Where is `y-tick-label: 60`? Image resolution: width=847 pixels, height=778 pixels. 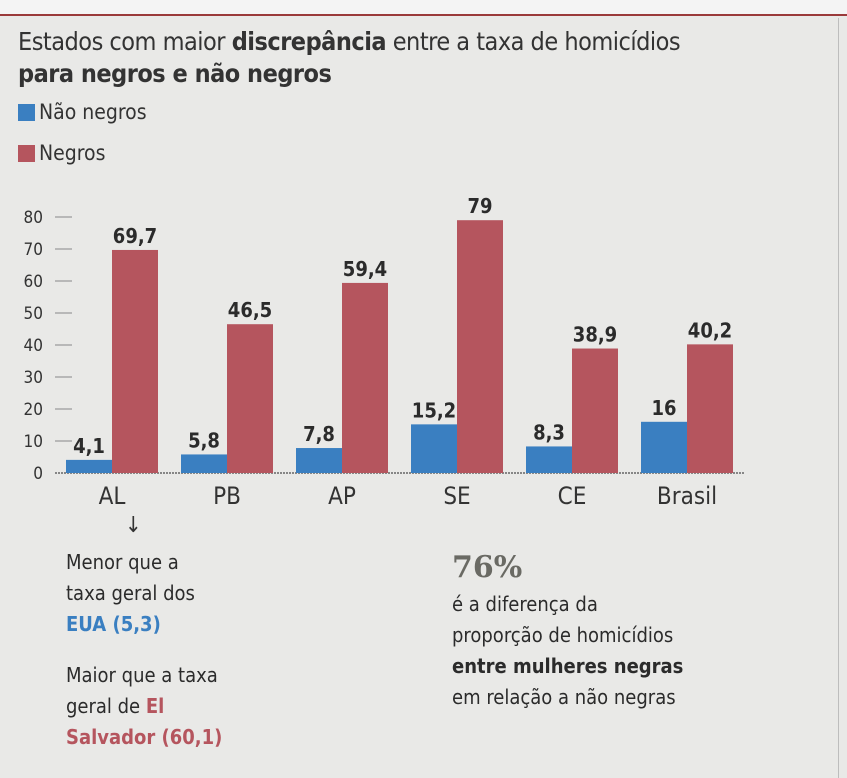
y-tick-label: 60 is located at coordinates (33, 282).